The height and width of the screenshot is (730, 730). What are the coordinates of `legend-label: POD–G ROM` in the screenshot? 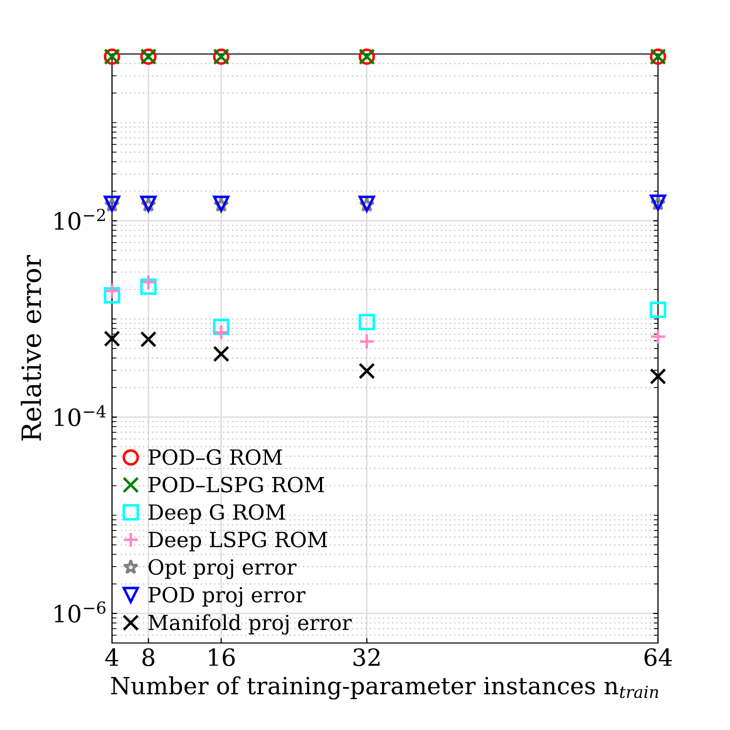 It's located at (215, 457).